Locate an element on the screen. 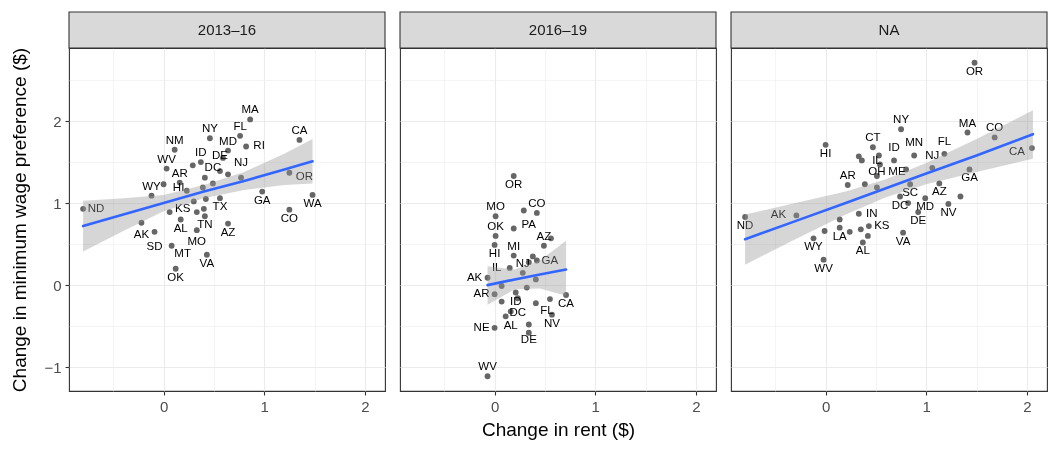  data-label: MN is located at coordinates (914, 142).